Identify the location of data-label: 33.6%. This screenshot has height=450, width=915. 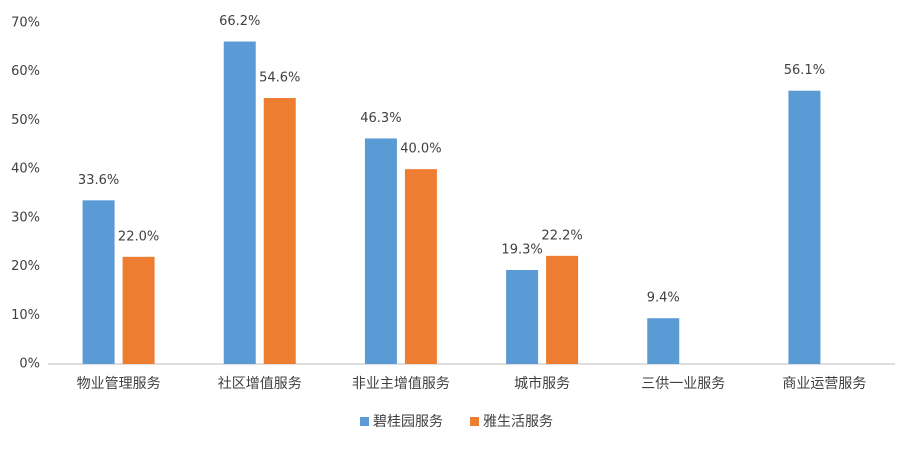
(98, 180).